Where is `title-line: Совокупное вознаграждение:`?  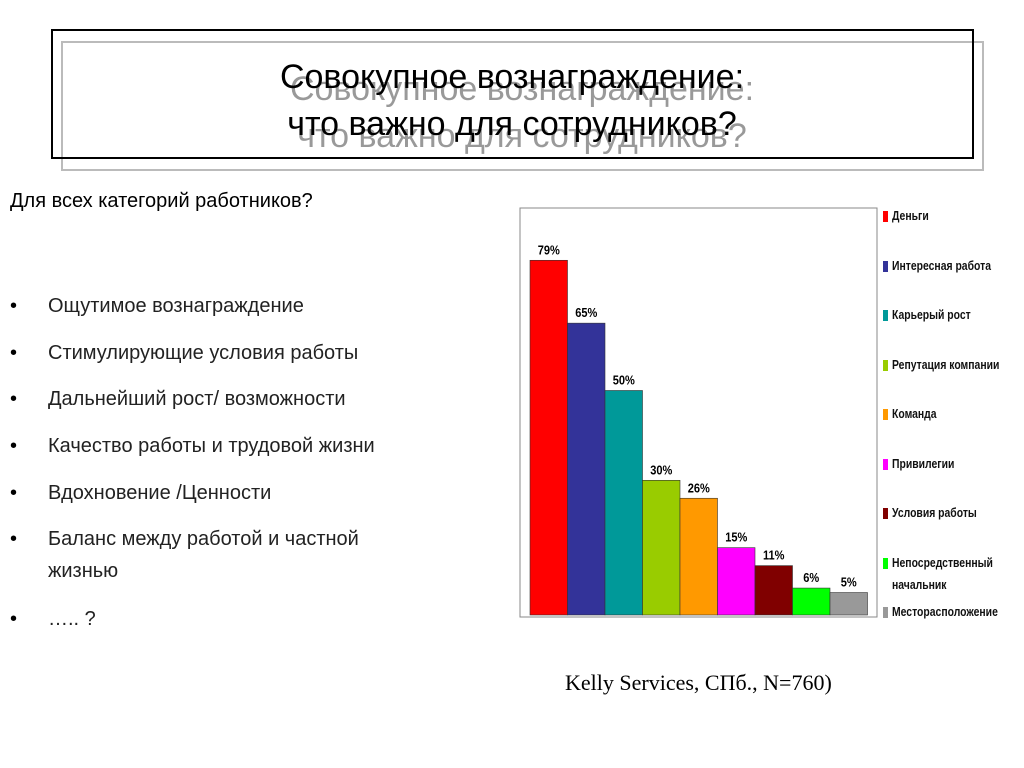
title-line: Совокупное вознаграждение: is located at coordinates (512, 77).